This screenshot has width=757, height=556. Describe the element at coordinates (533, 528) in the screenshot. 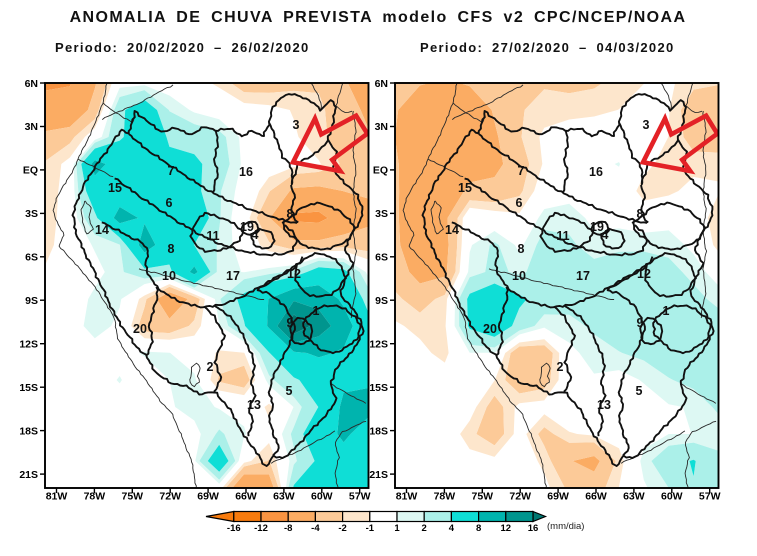

I see `svg-text: 16` at that location.